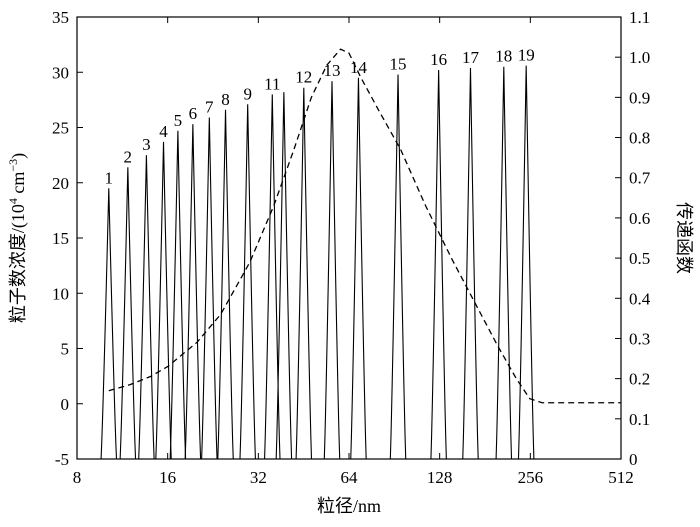  I want to click on peak-label-8: 8, so click(225, 99).